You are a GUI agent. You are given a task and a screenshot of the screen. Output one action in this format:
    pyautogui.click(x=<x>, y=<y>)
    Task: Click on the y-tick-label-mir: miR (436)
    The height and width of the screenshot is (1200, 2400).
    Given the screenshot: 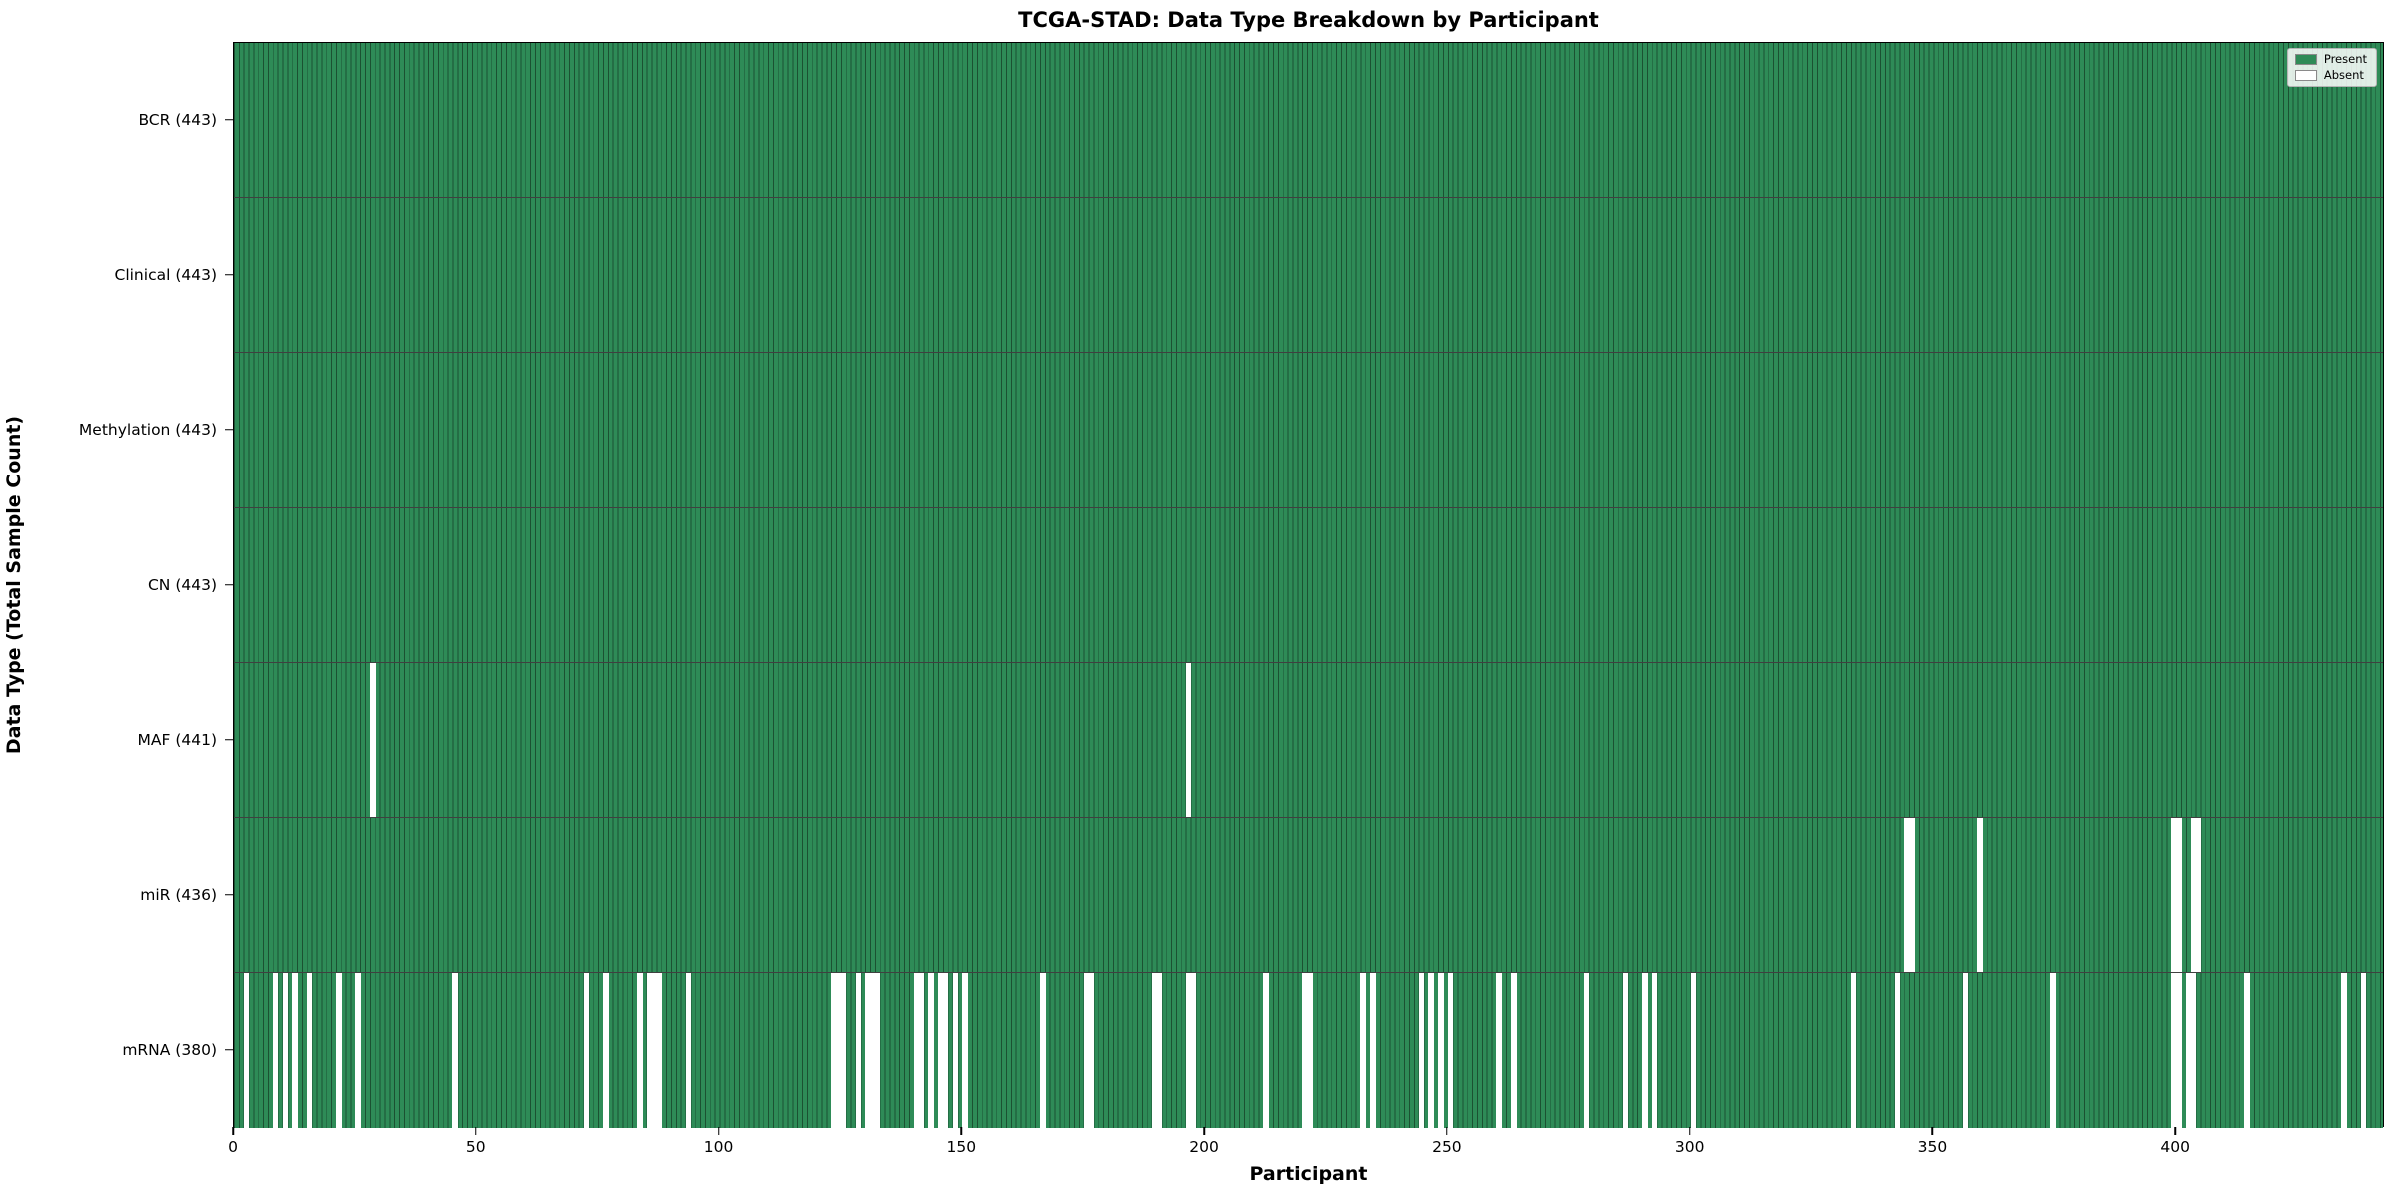 What is the action you would take?
    pyautogui.click(x=178, y=894)
    